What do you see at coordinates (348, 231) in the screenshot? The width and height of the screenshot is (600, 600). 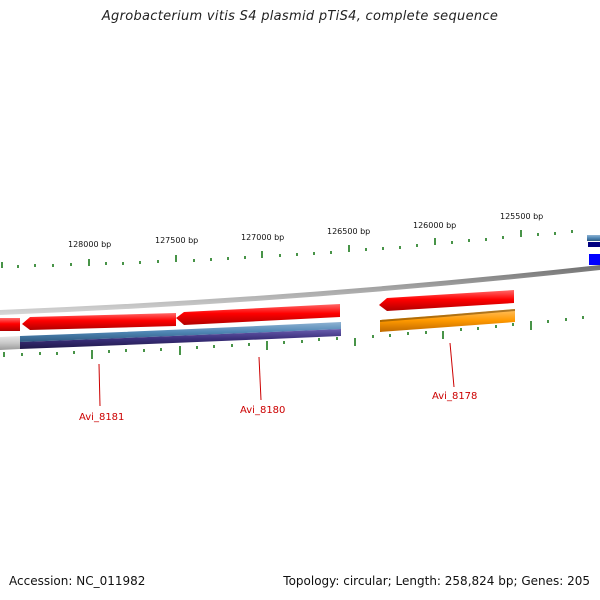 I see `tick-label: 126500 bp` at bounding box center [348, 231].